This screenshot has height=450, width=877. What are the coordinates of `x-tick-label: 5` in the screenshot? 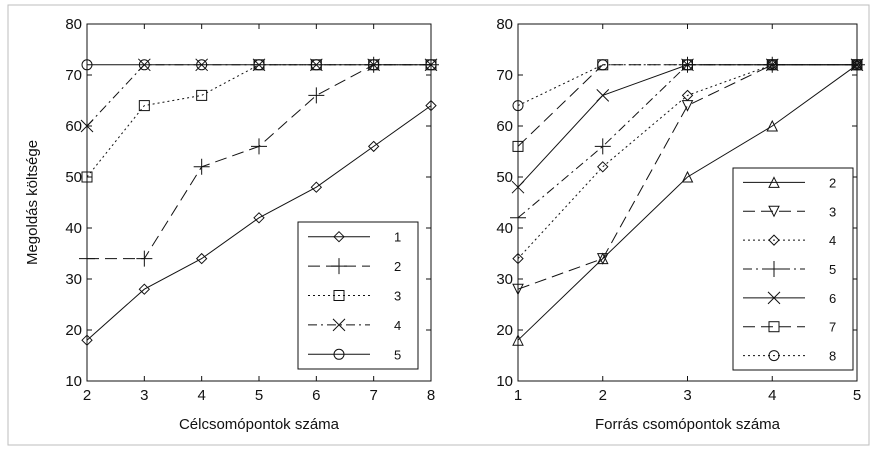 It's located at (857, 395).